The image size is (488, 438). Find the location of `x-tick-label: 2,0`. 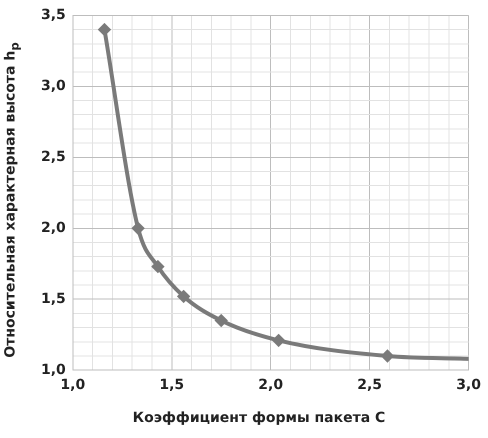

x-tick-label: 2,0 is located at coordinates (271, 385).